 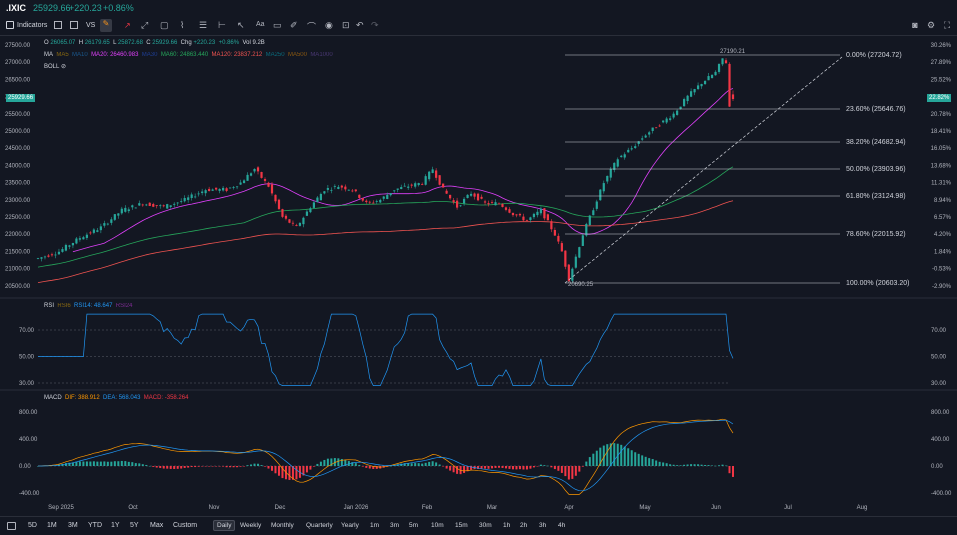 What do you see at coordinates (164, 25) in the screenshot?
I see `shape-icon: ▢` at bounding box center [164, 25].